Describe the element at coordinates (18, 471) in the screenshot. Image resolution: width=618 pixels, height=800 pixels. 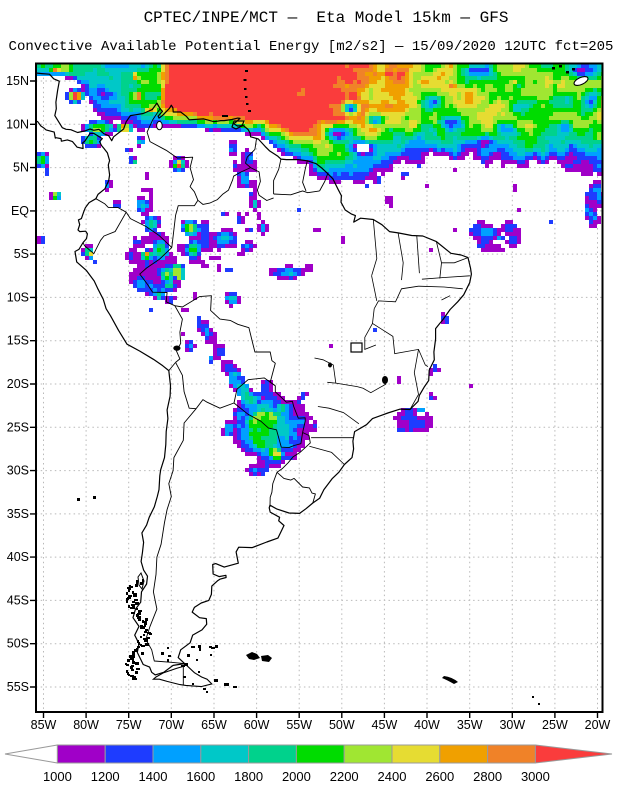
I see `svg-text: 30S` at that location.